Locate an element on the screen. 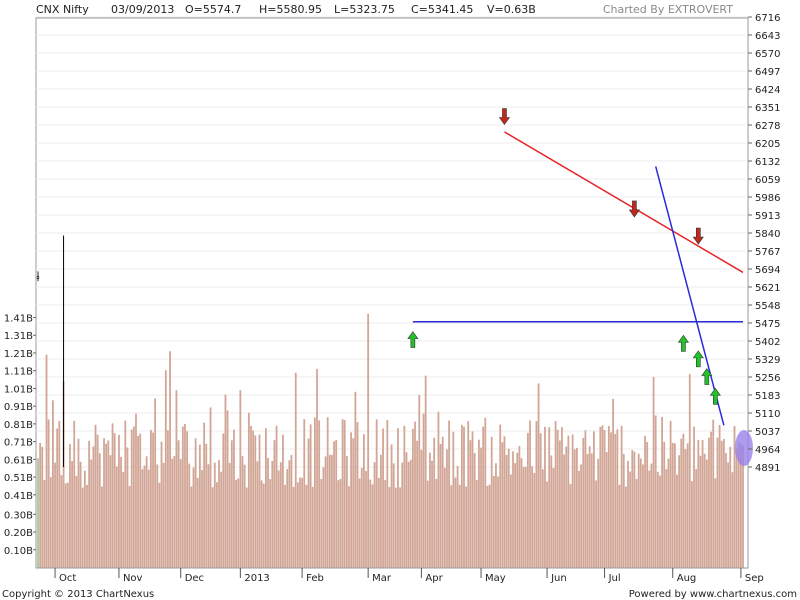 Image resolution: width=800 pixels, height=600 pixels. price-tick-label: 6278 is located at coordinates (767, 126).